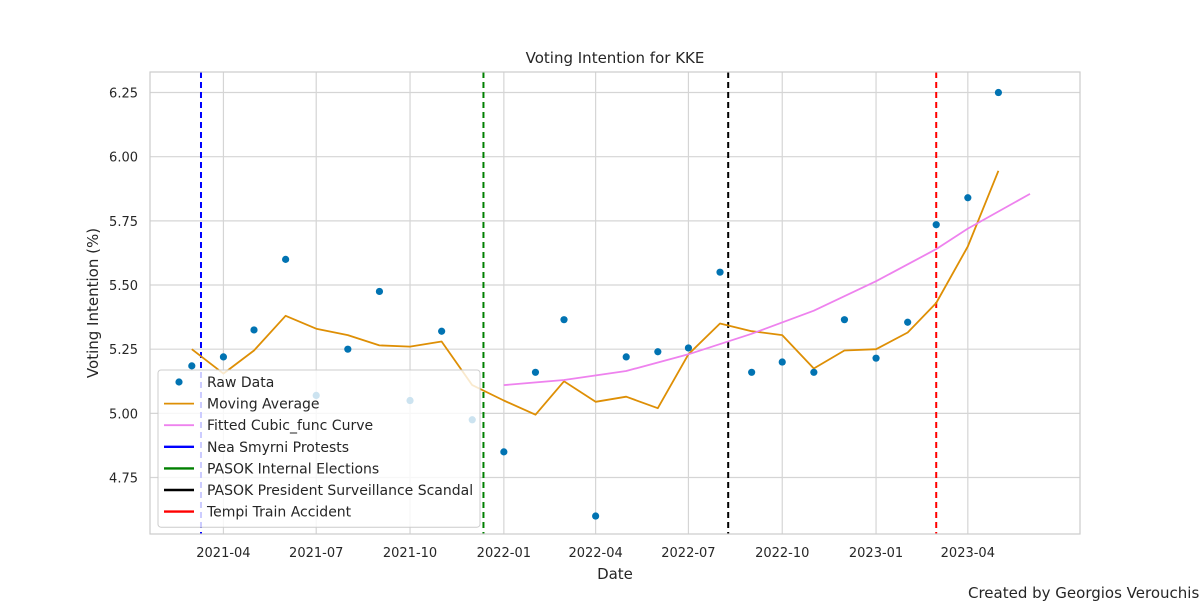 This screenshot has width=1200, height=602. Describe the element at coordinates (767, 289) in the screenshot. I see `series-line` at that location.